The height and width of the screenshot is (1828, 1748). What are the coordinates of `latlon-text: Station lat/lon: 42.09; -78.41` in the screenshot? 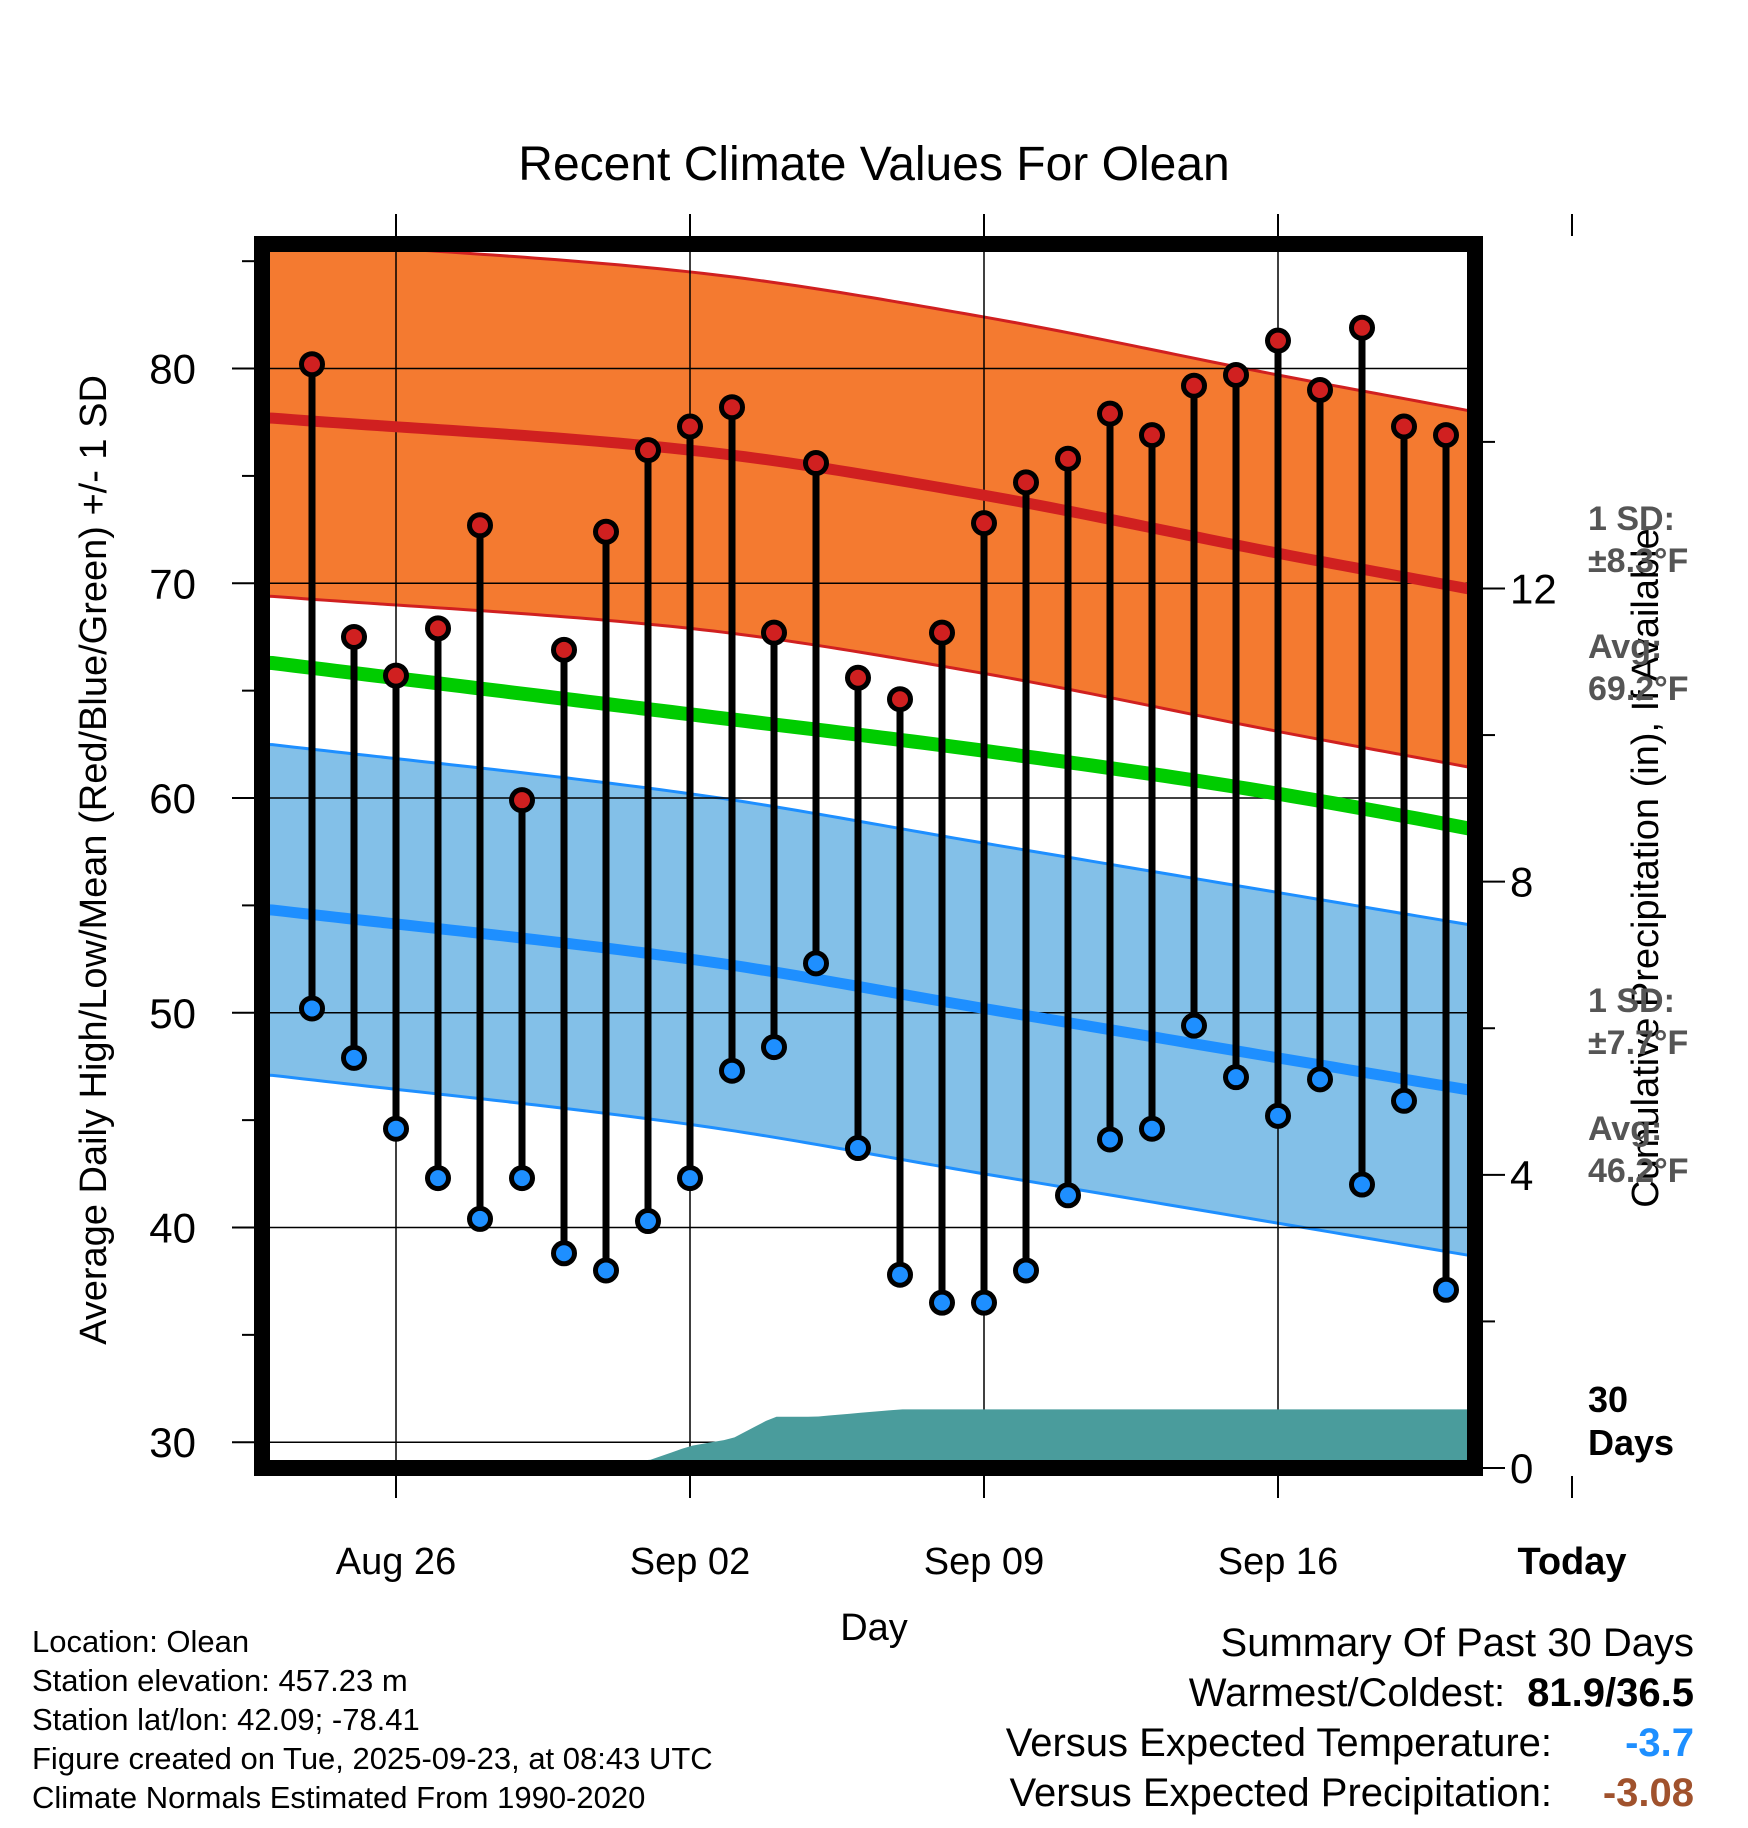 It's located at (226, 1719).